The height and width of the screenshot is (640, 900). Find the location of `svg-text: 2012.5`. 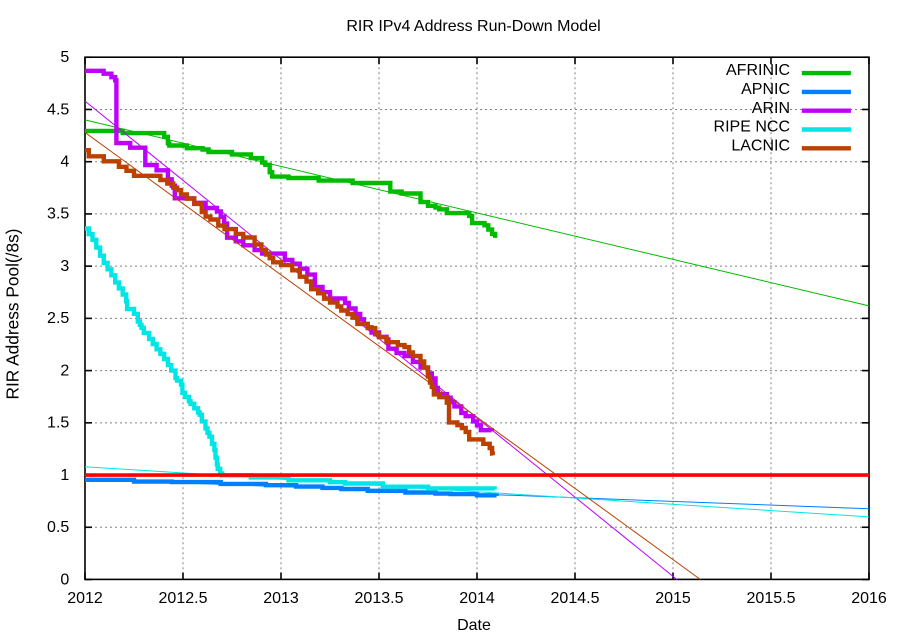

svg-text: 2012.5 is located at coordinates (183, 598).